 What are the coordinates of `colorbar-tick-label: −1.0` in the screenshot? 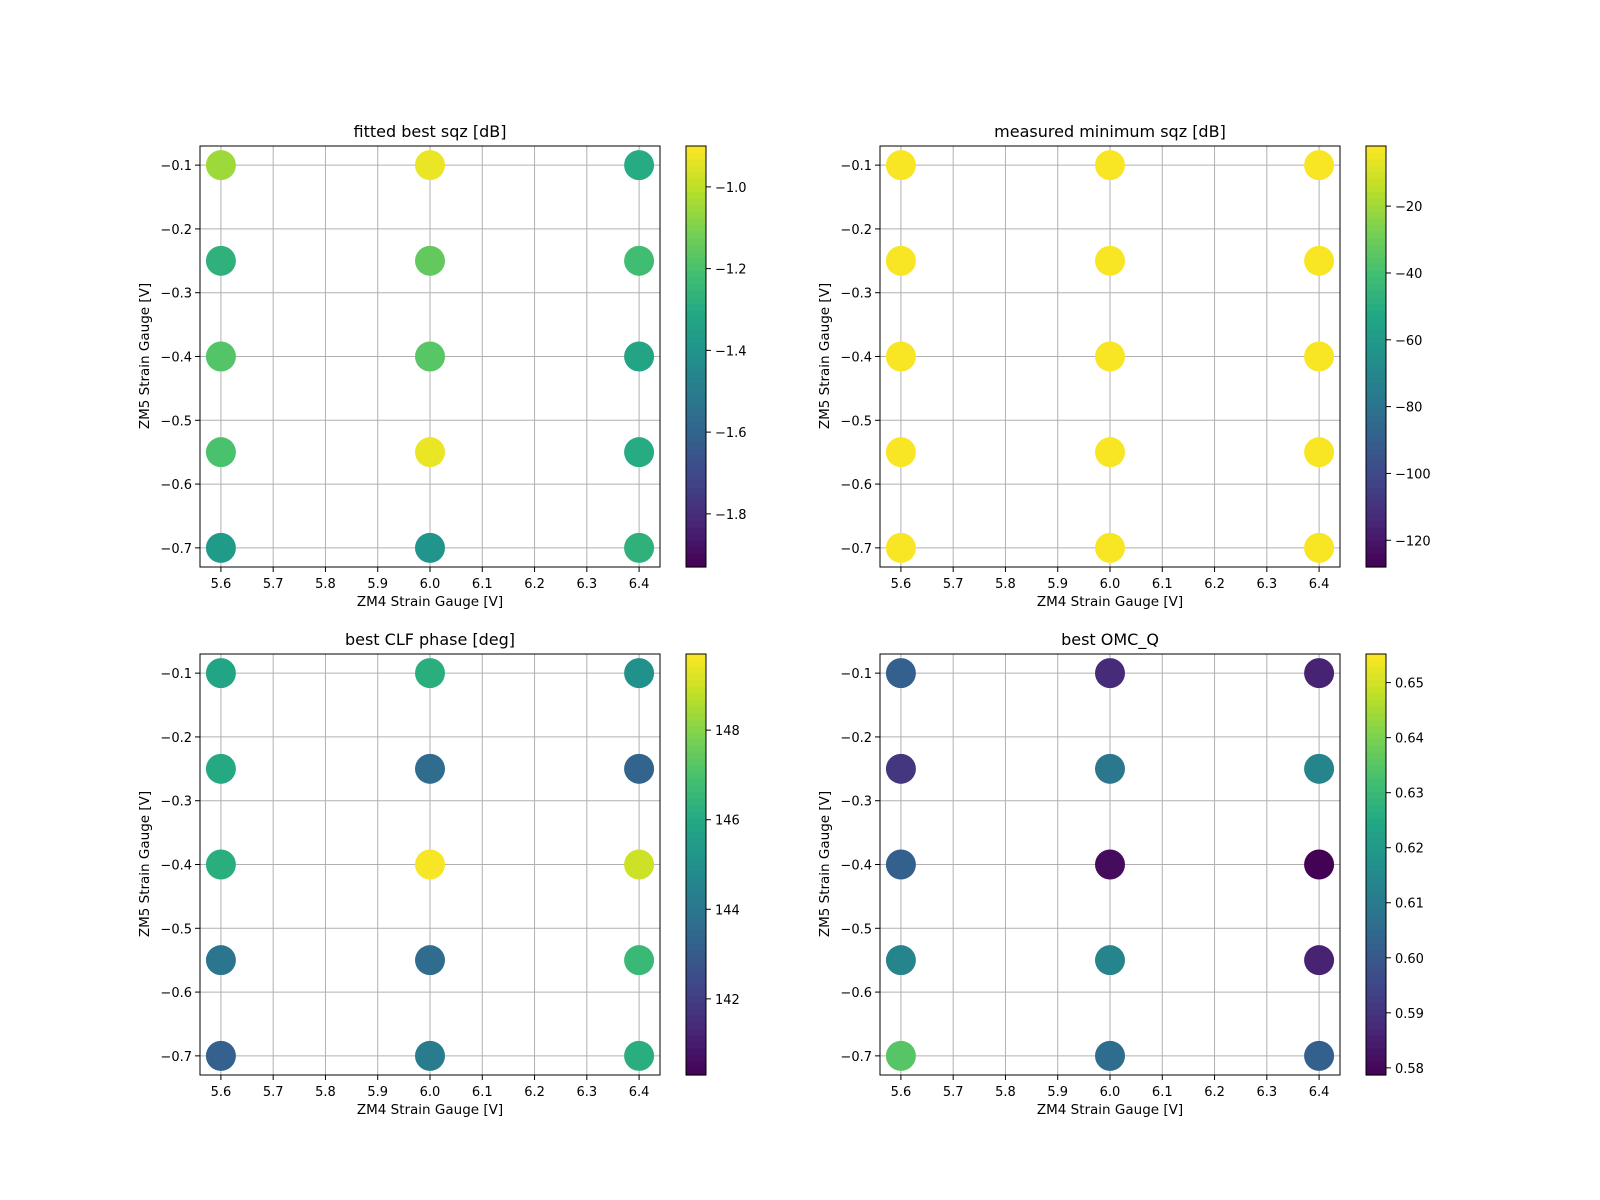 It's located at (731, 188).